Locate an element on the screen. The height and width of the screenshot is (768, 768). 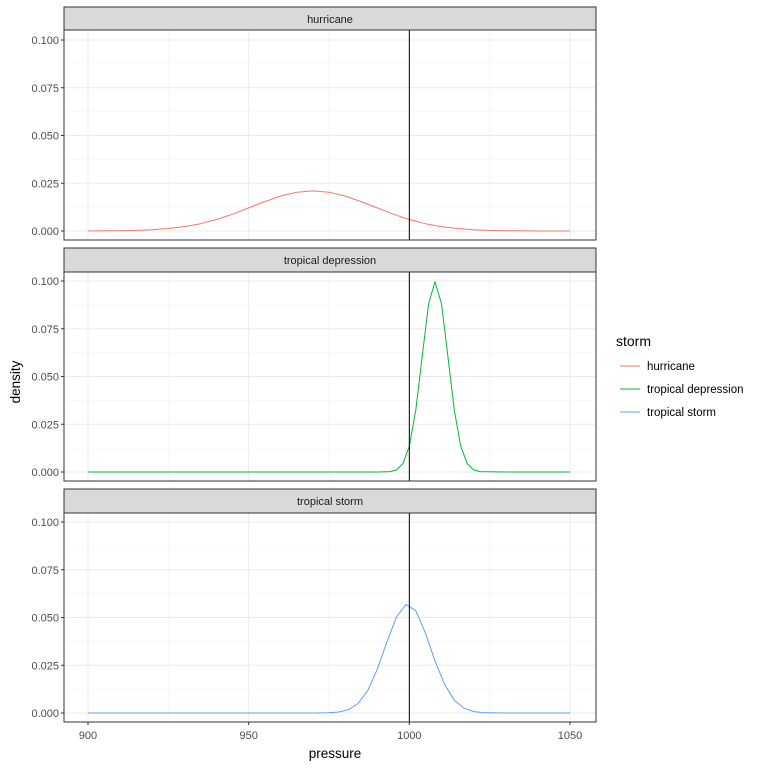
y-axis-title: density is located at coordinates (15, 381).